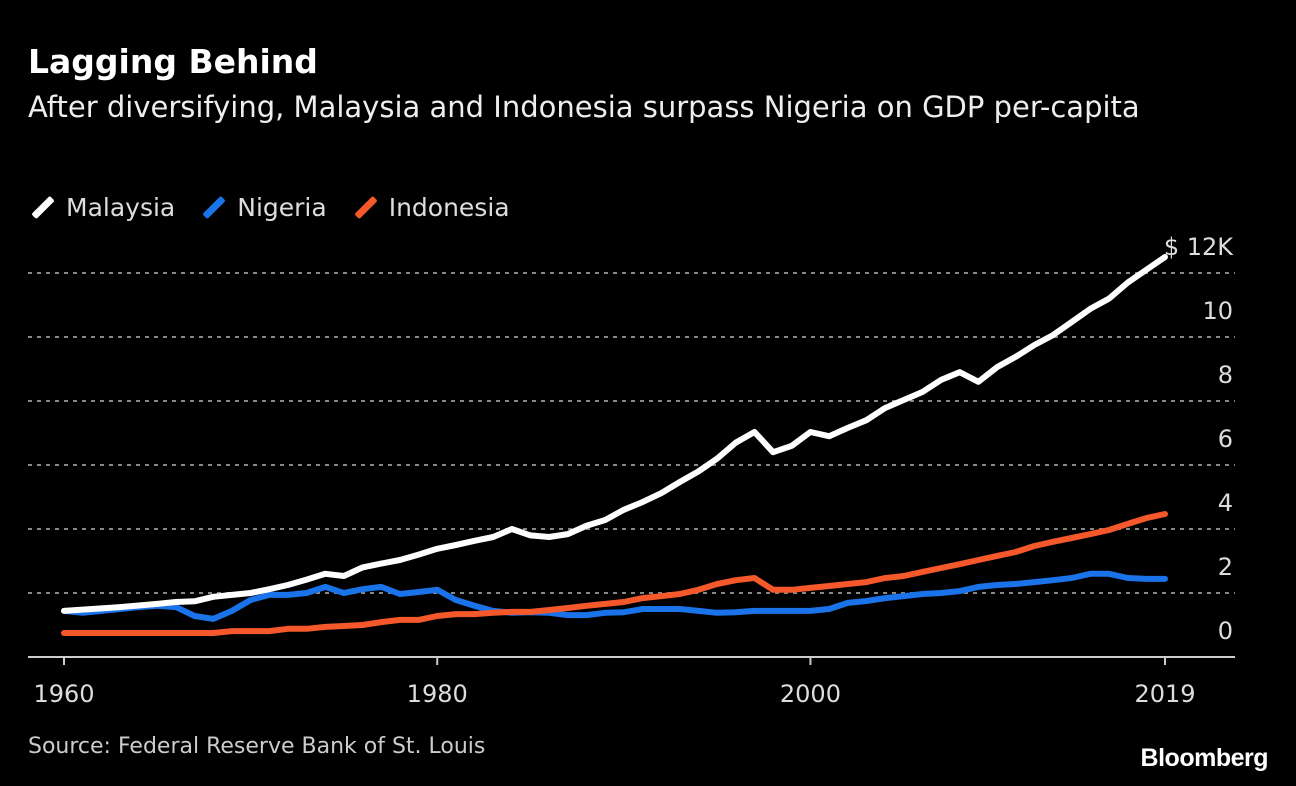  I want to click on legend-item-indonesia: Indonesia, so click(431, 207).